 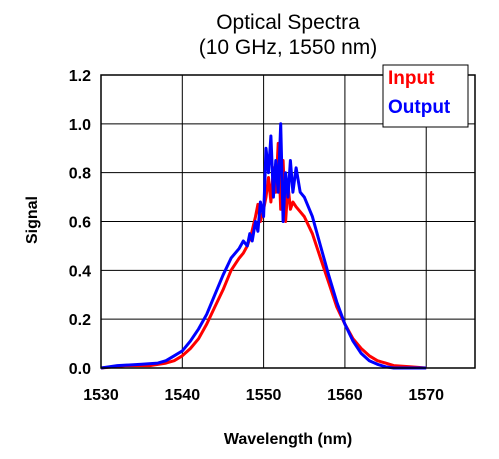 I want to click on y-tick-label: 0.2, so click(x=80, y=320).